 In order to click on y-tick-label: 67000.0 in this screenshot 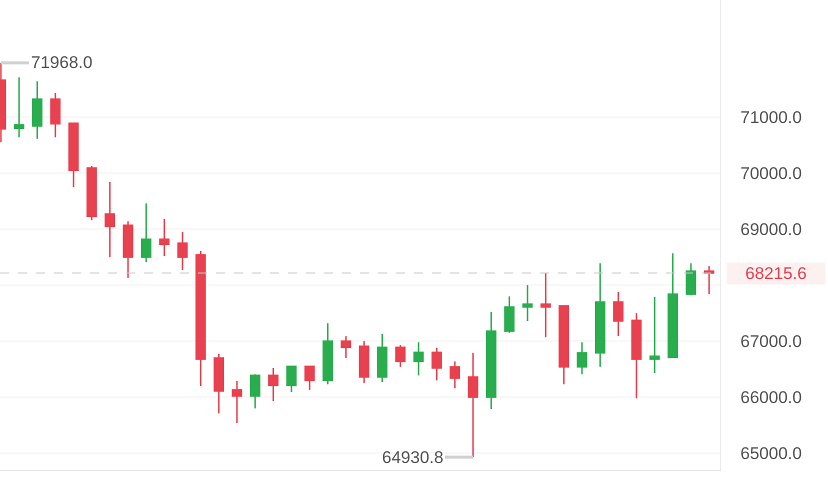, I will do `click(771, 342)`.